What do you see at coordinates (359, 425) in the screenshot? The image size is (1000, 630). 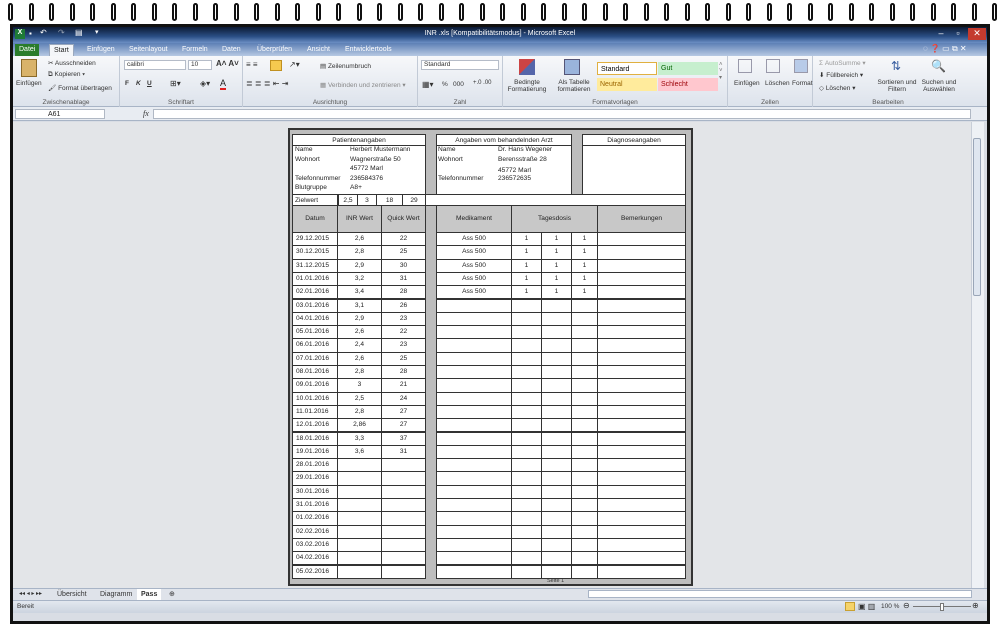 I see `cell-inr: 2,86` at bounding box center [359, 425].